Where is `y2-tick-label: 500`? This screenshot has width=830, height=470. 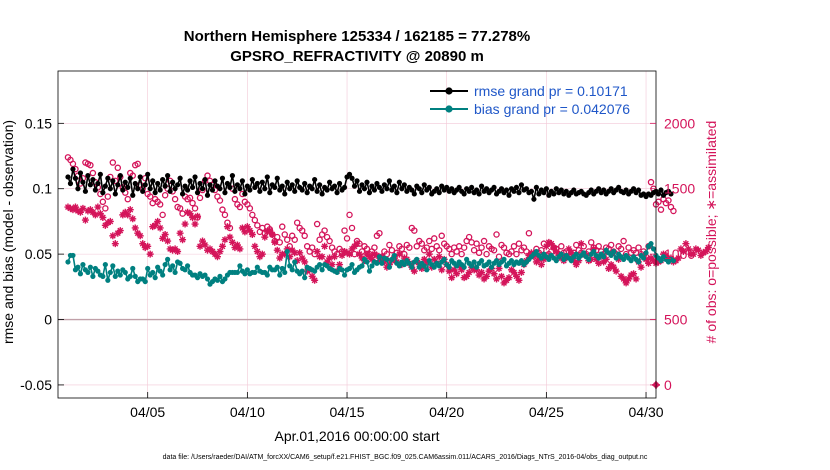
y2-tick-label: 500 is located at coordinates (676, 320).